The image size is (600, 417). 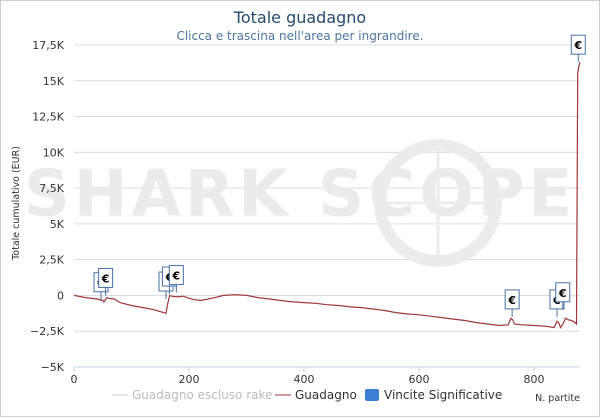 What do you see at coordinates (51, 260) in the screenshot?
I see `y-tick-label: 2,5K` at bounding box center [51, 260].